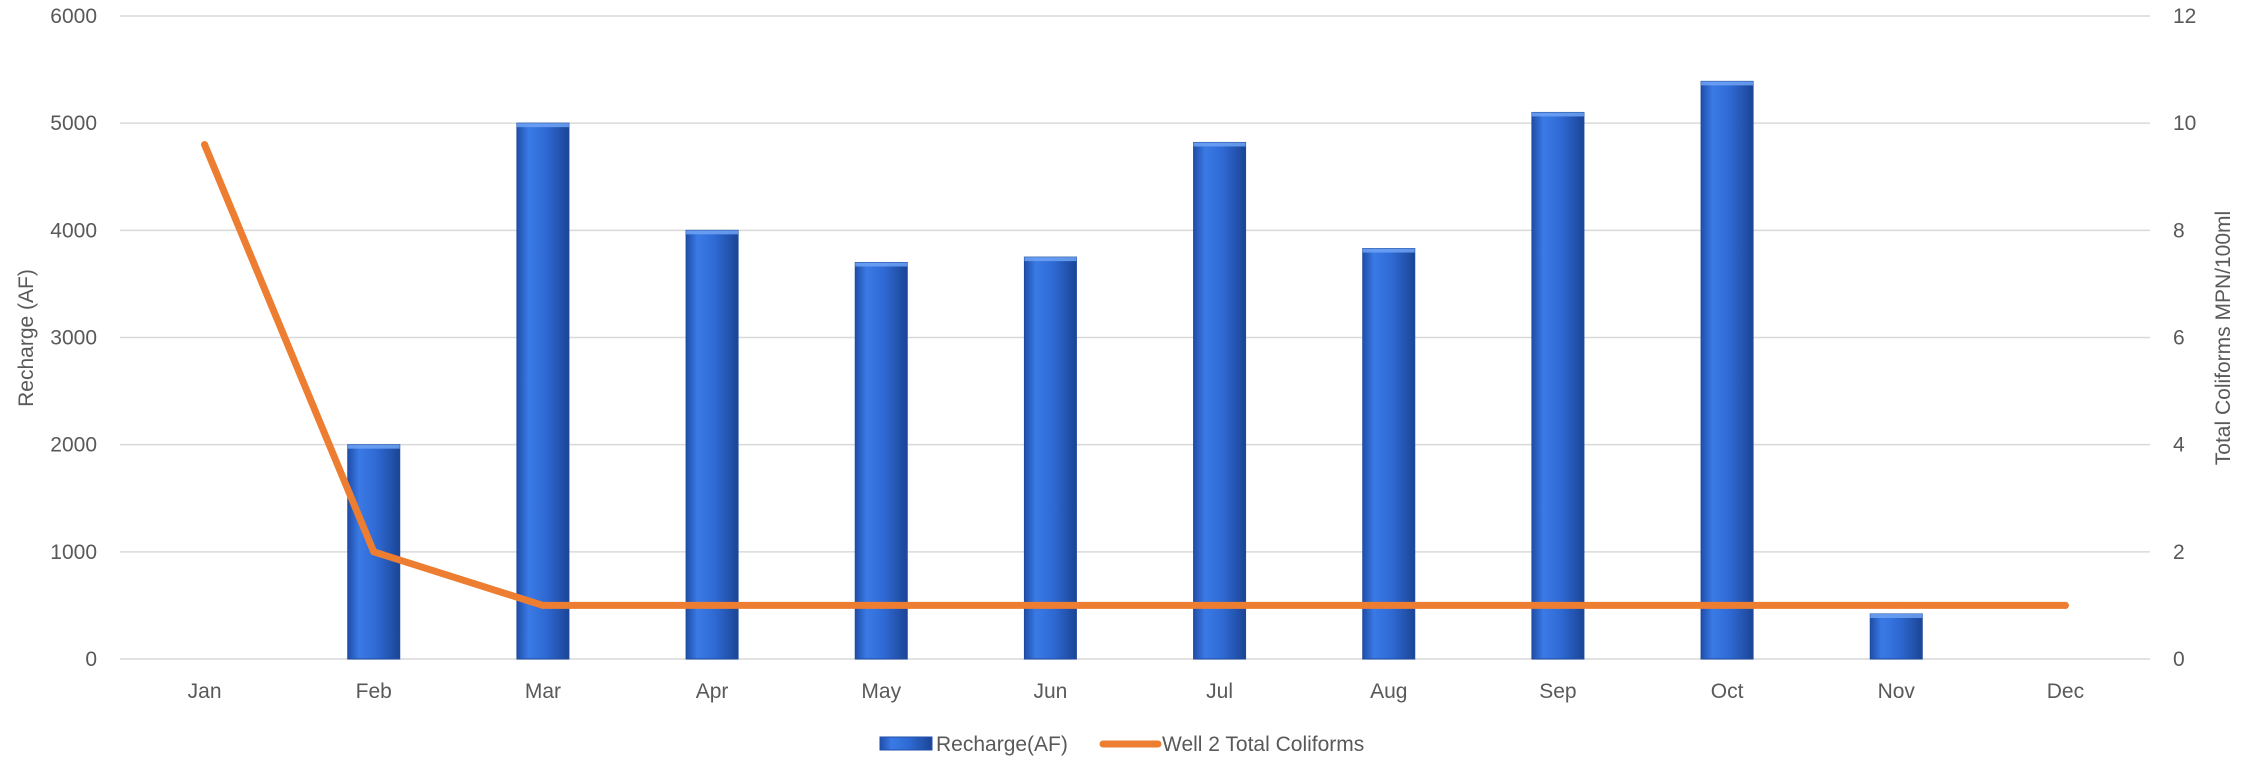 This screenshot has width=2257, height=757. I want to click on x-tick-label: Feb, so click(374, 691).